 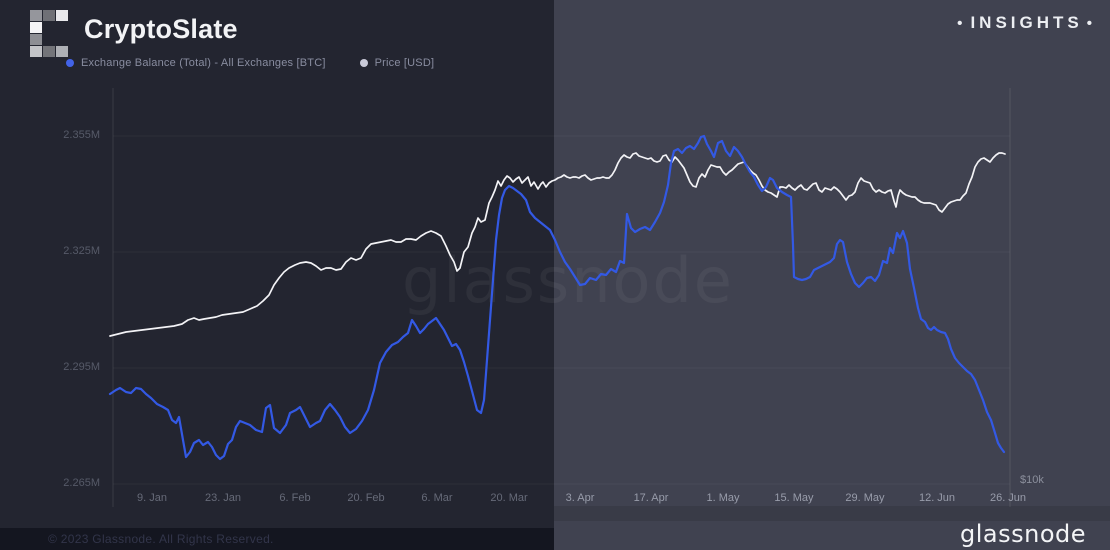 I want to click on x-axis-tick-label: 1. May, so click(x=723, y=498).